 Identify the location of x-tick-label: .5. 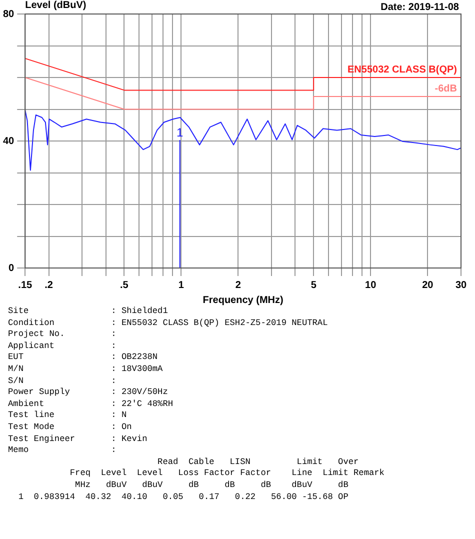
(124, 285).